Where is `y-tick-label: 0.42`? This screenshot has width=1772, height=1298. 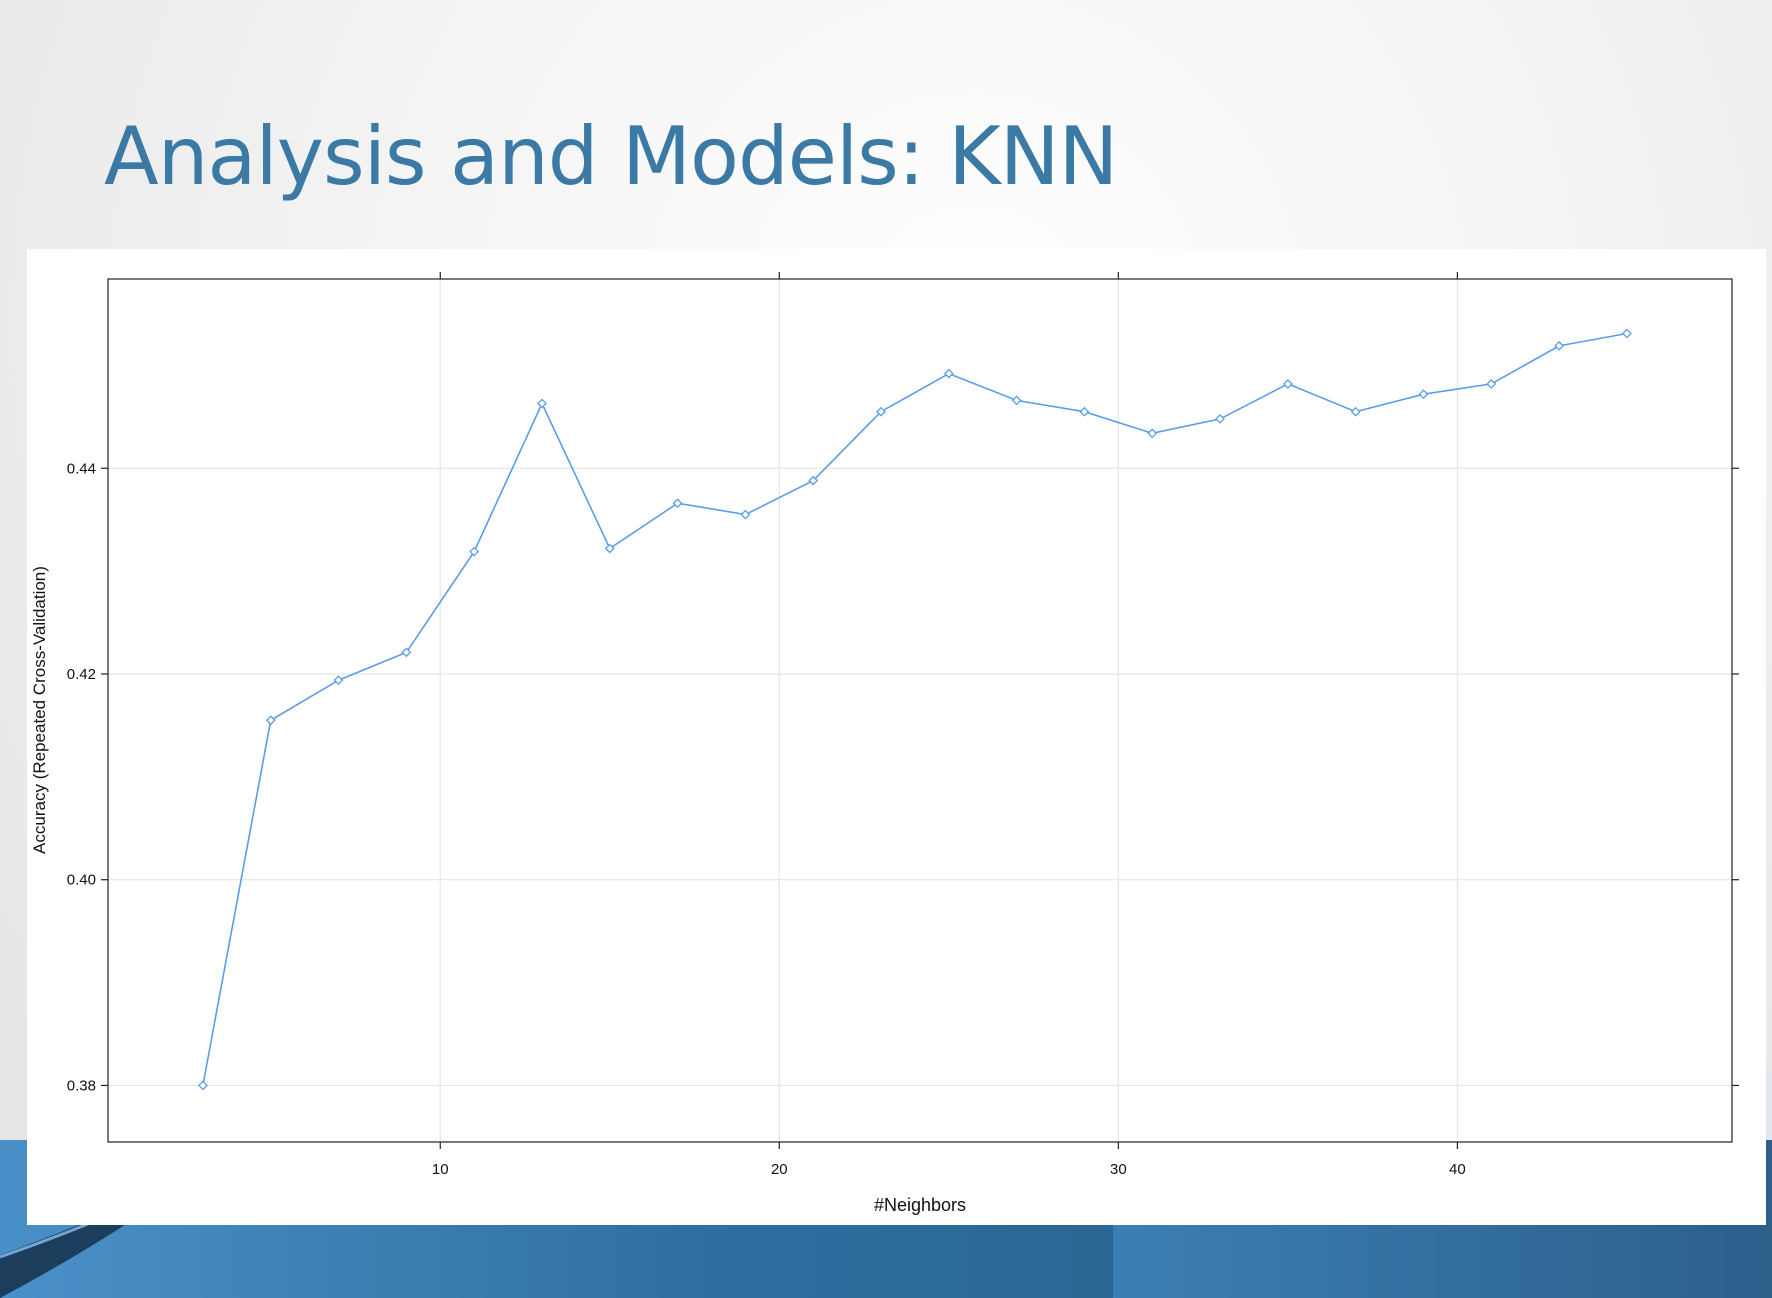
y-tick-label: 0.42 is located at coordinates (81, 674).